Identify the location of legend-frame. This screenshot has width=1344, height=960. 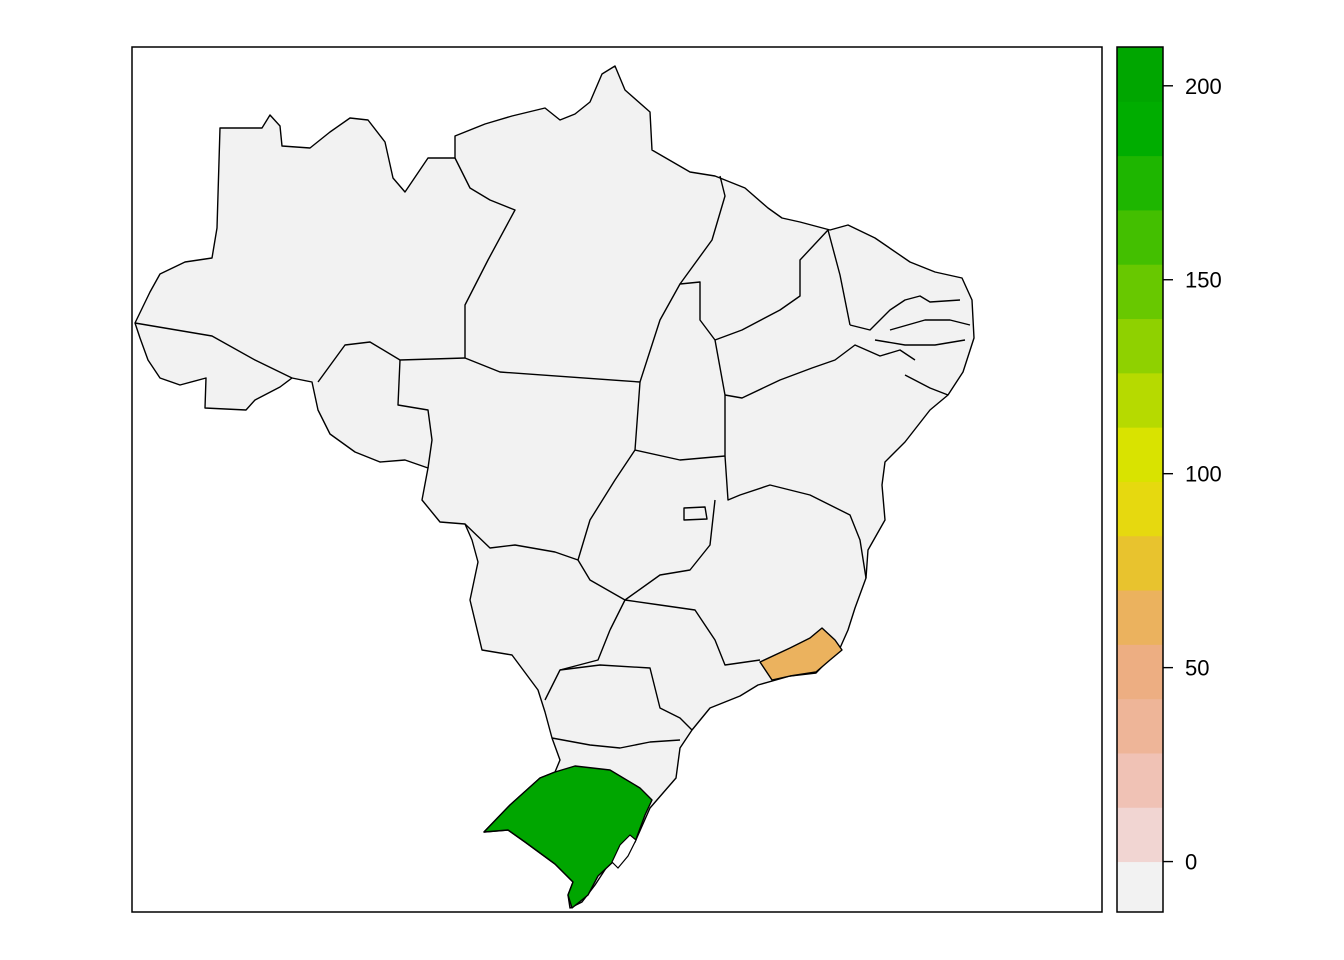
(1140, 479).